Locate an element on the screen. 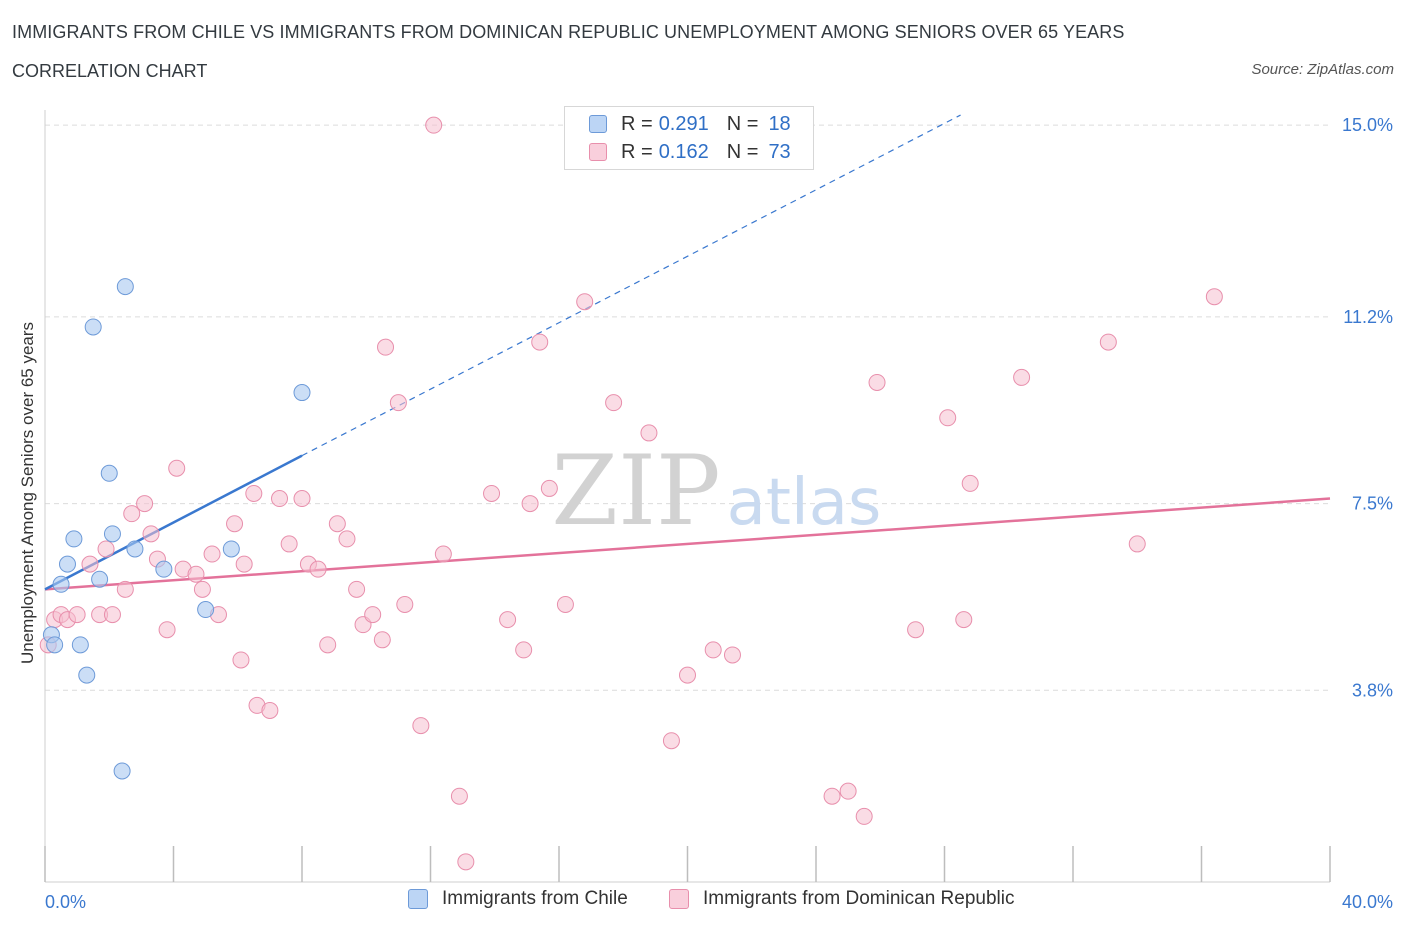  watermark: ZIP atlas is located at coordinates (716, 491).